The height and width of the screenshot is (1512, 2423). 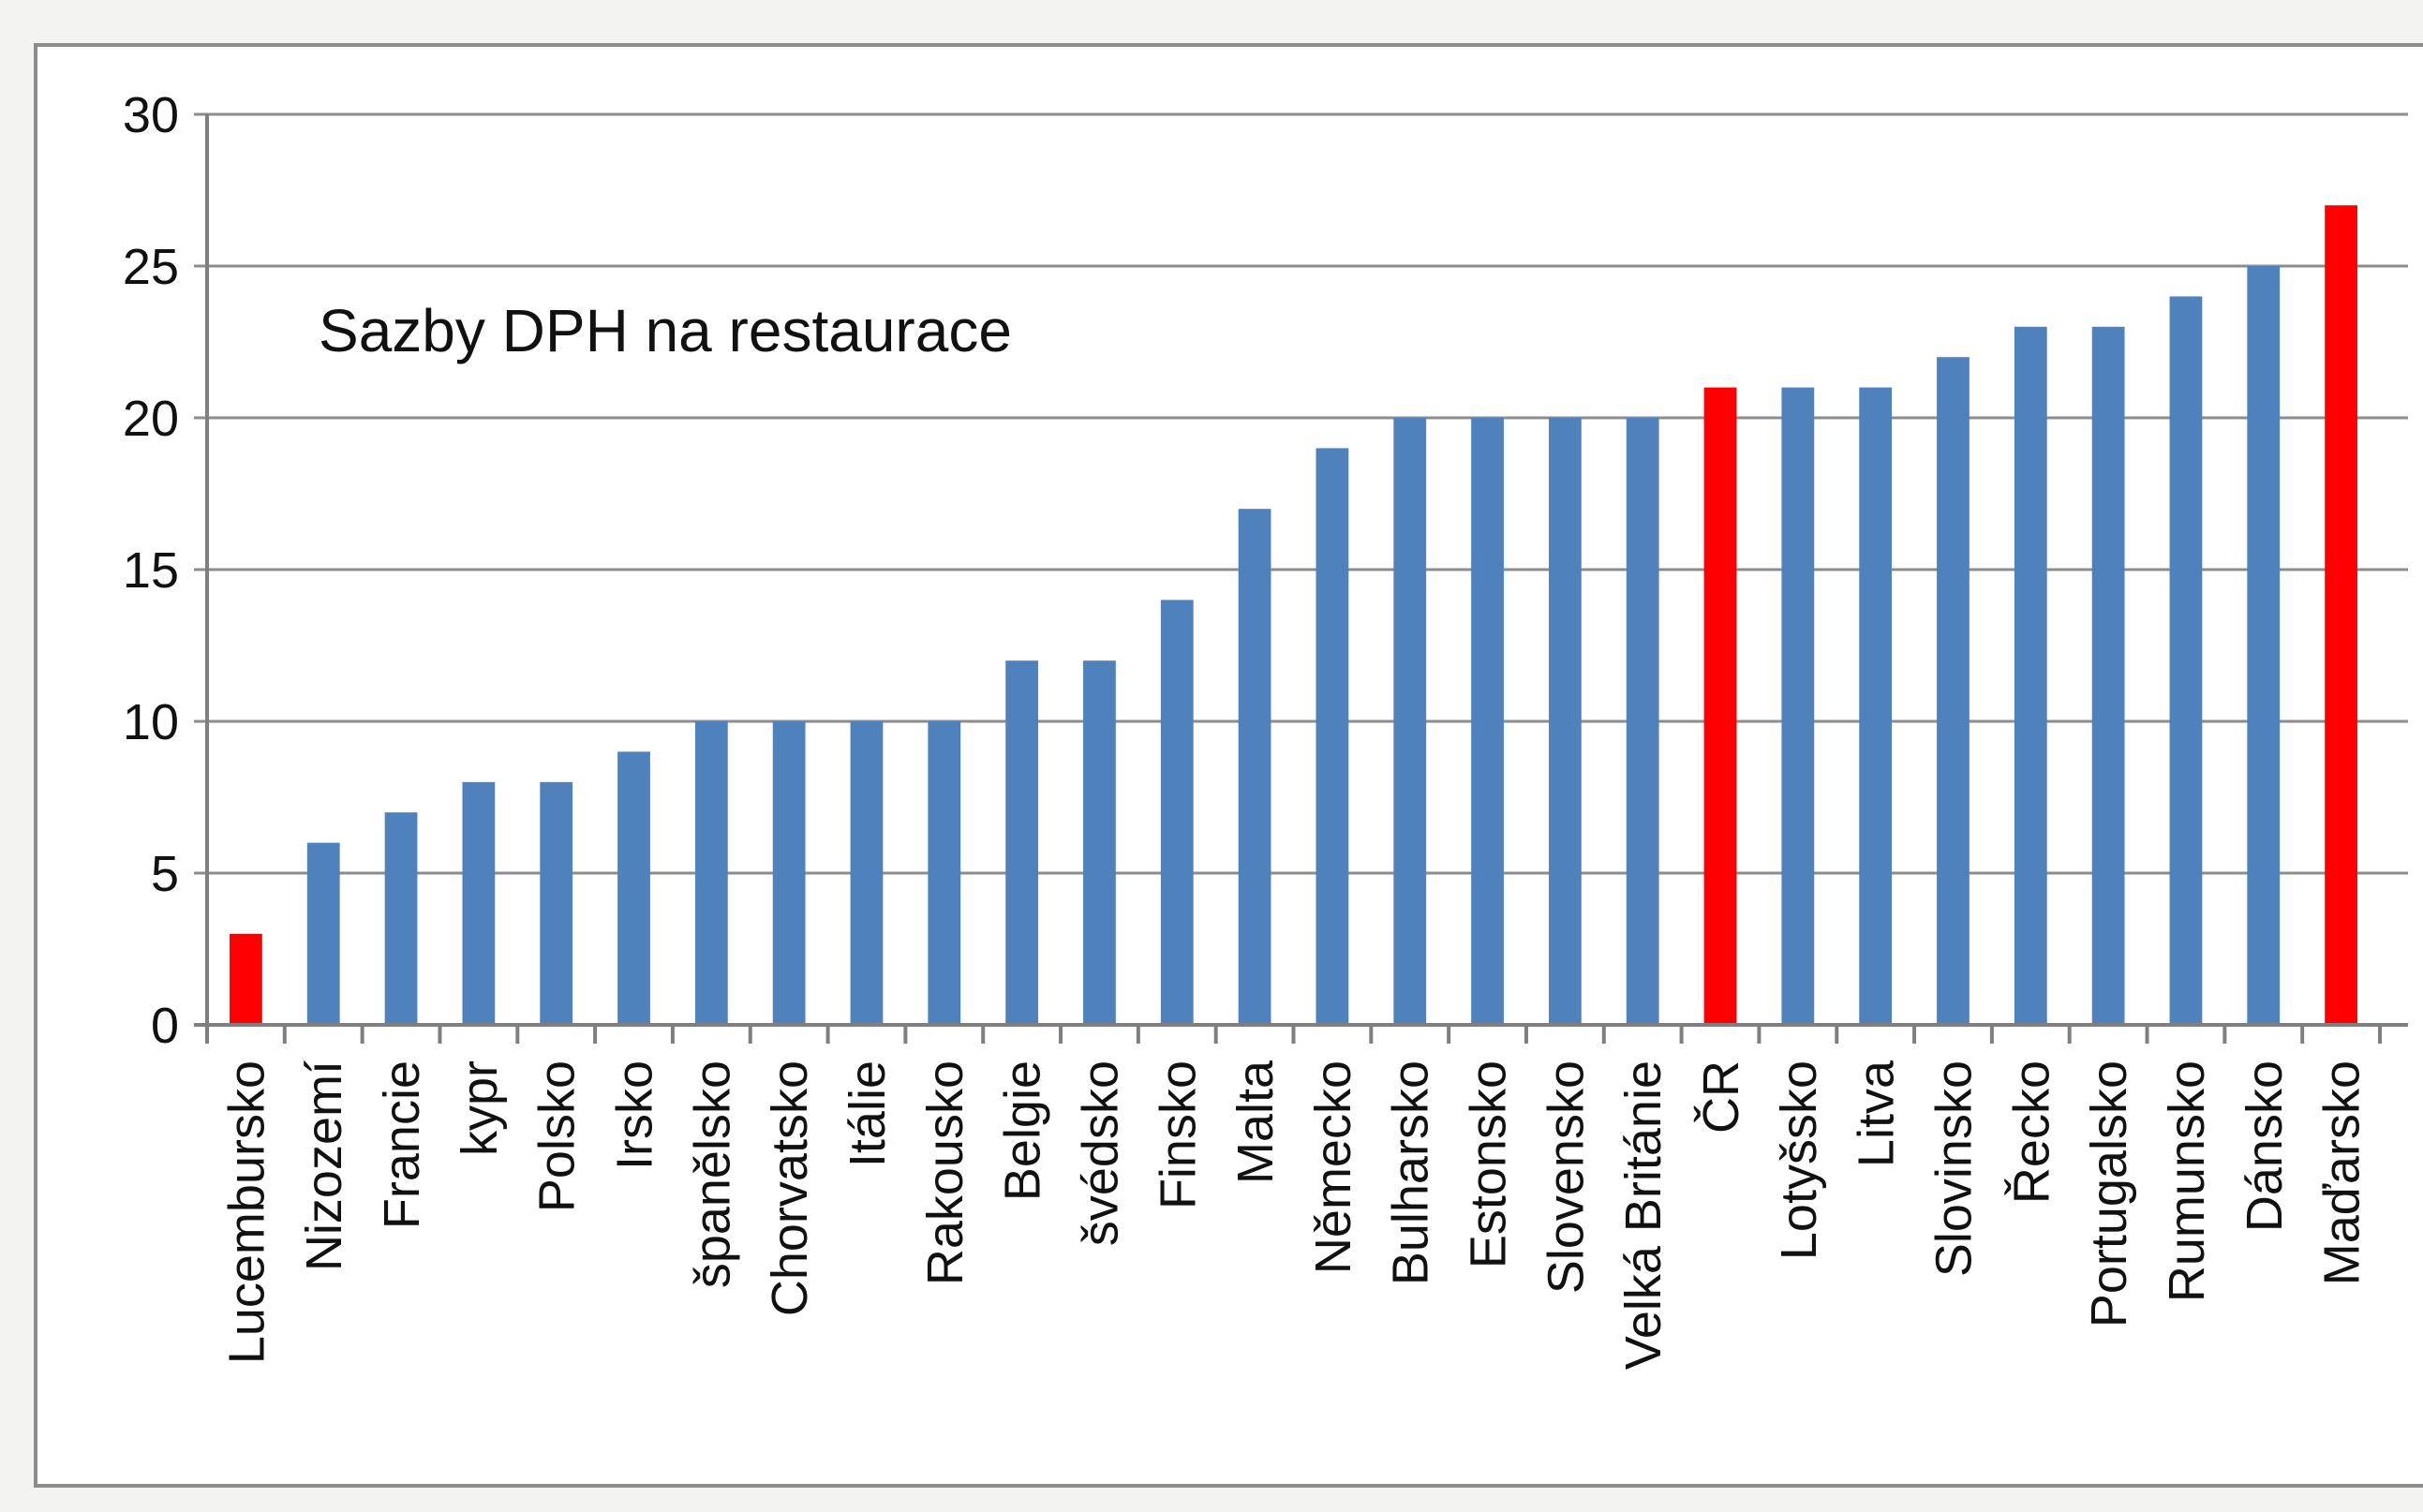 I want to click on x-category-label: Slovensko, so click(x=1566, y=1177).